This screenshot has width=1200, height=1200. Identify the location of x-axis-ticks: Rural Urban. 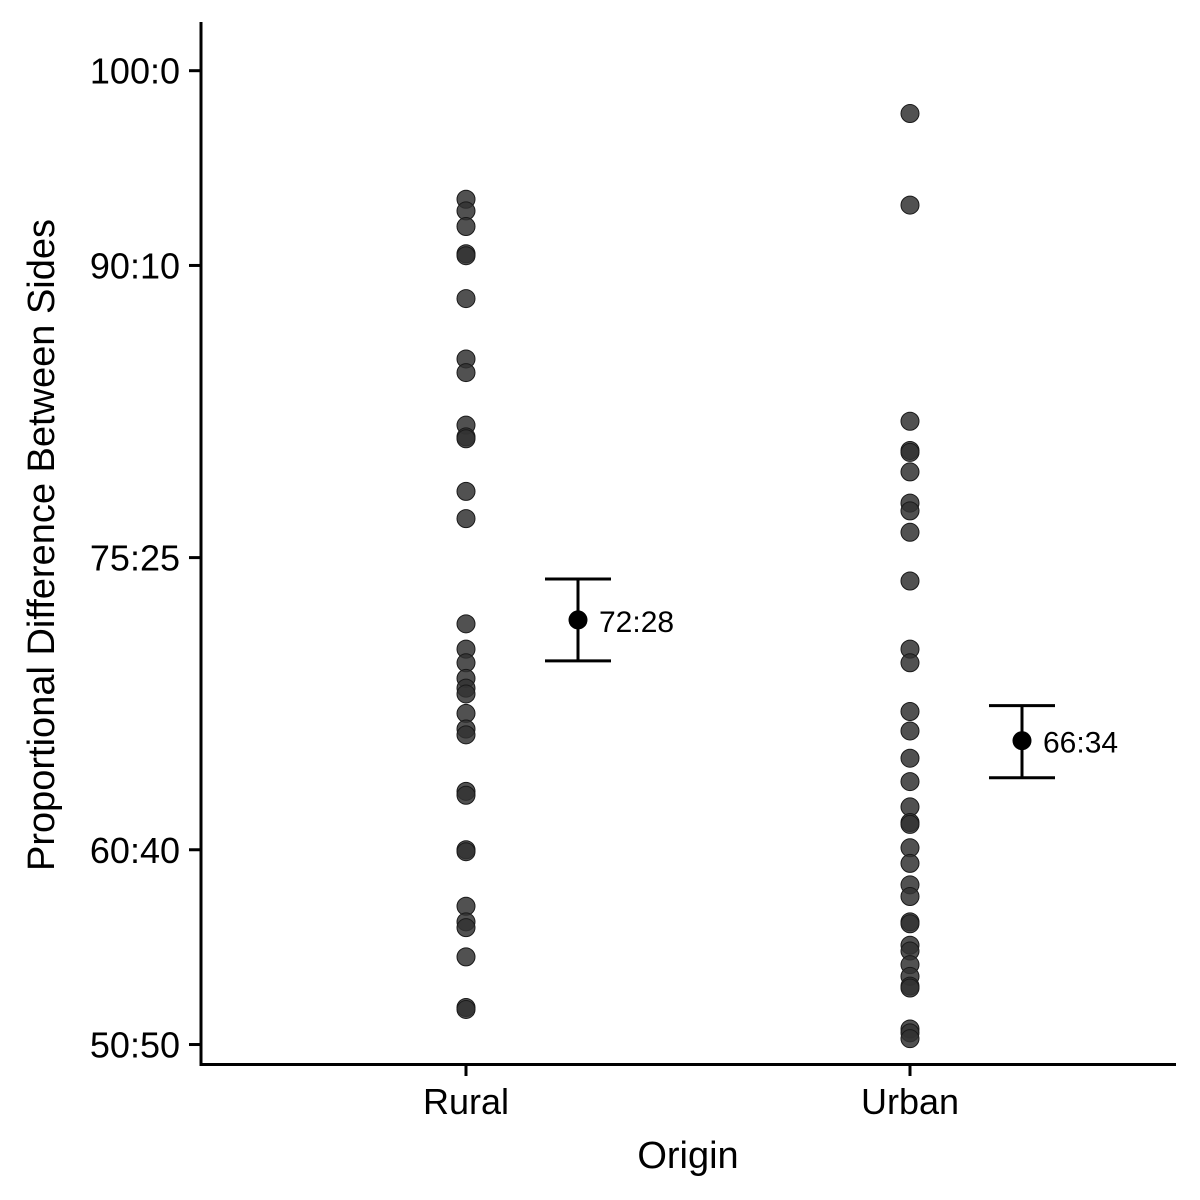
(691, 1093).